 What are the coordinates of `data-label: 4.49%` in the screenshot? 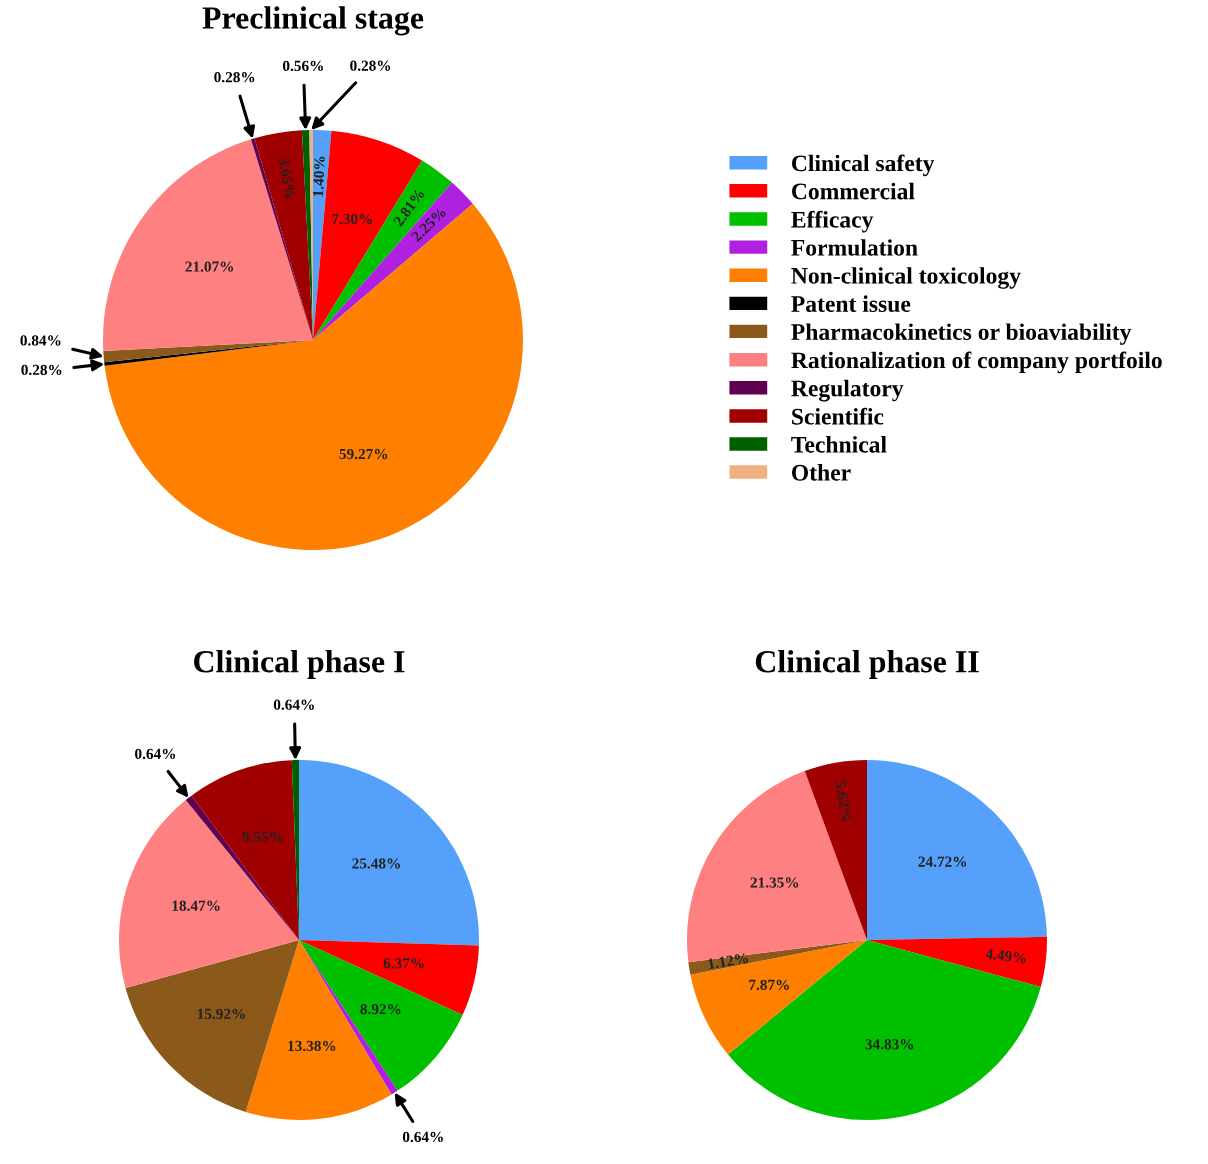 It's located at (1006, 956).